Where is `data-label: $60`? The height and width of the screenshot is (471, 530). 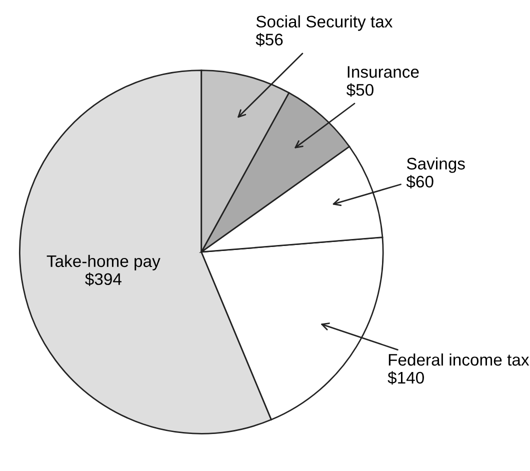 data-label: $60 is located at coordinates (420, 182).